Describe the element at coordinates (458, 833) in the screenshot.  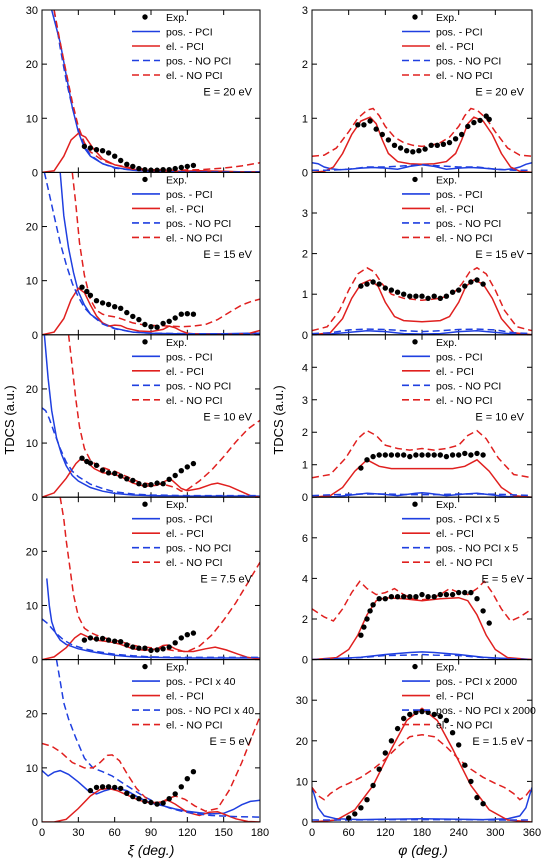
I see `x-tick-label: 240` at that location.